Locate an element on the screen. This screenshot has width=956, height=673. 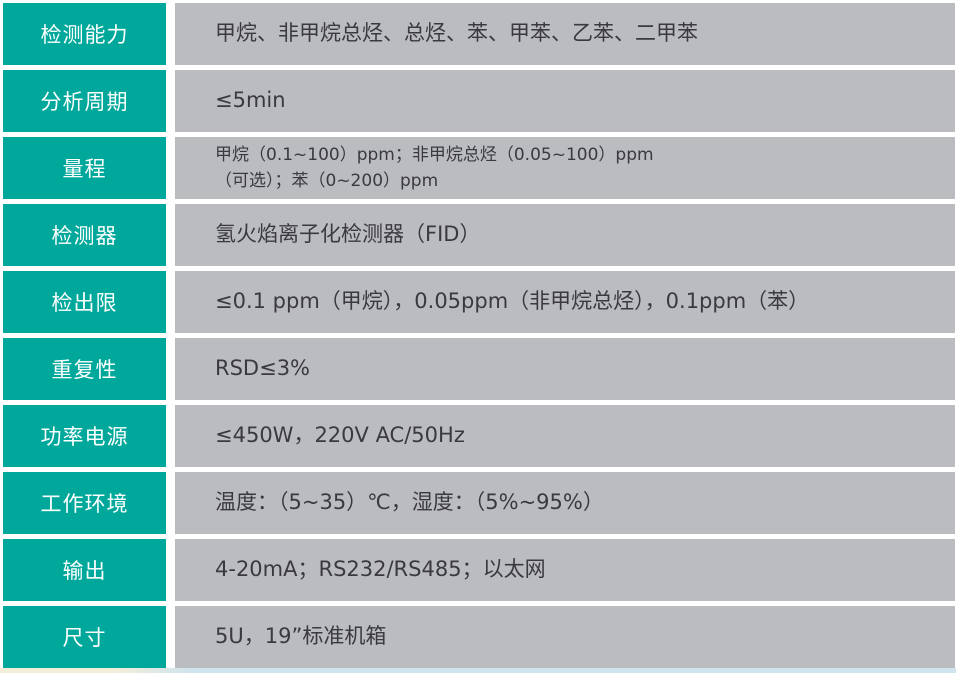
spec-value-cell: ≤450W，220V AC/50Hz is located at coordinates (565, 436).